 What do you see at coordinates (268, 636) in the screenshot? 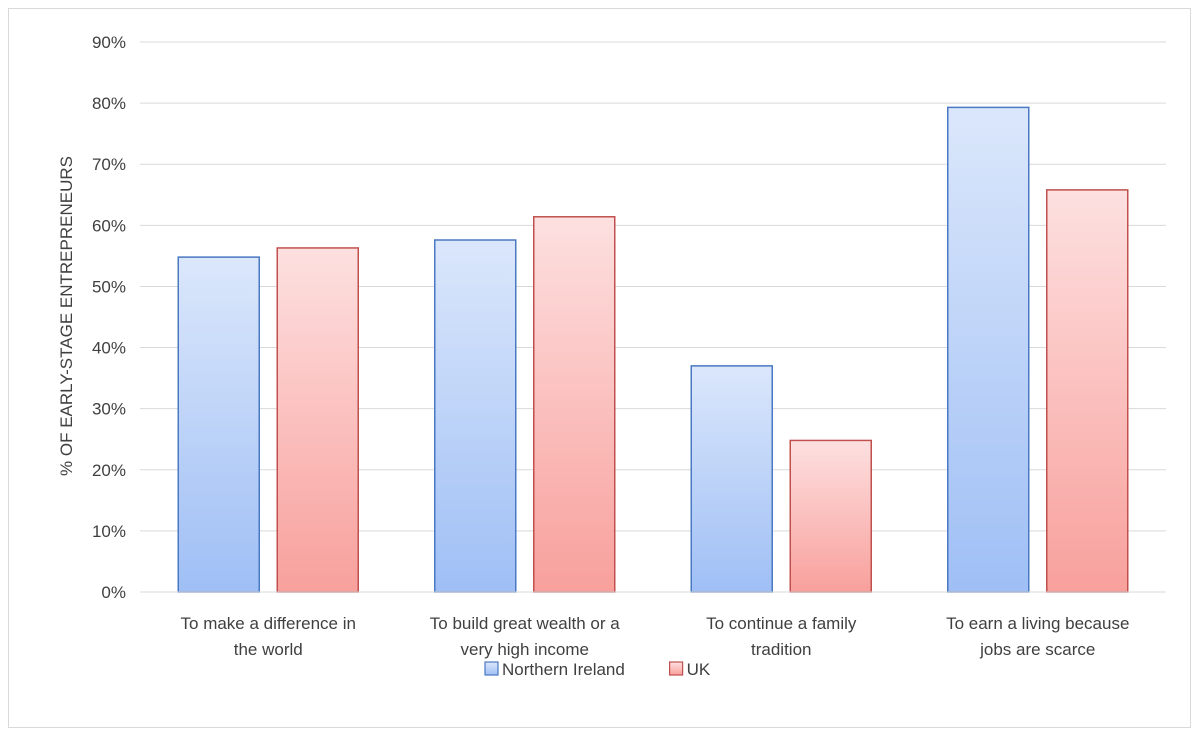
I see `x-category-label: To make a difference in the world` at bounding box center [268, 636].